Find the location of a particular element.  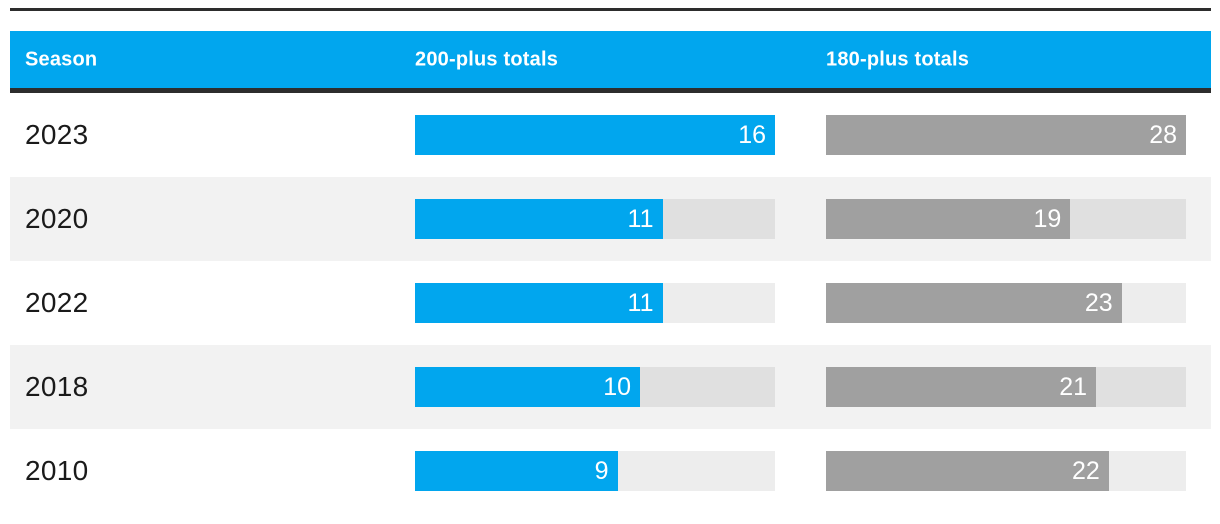

top-border-rule is located at coordinates (610, 9).